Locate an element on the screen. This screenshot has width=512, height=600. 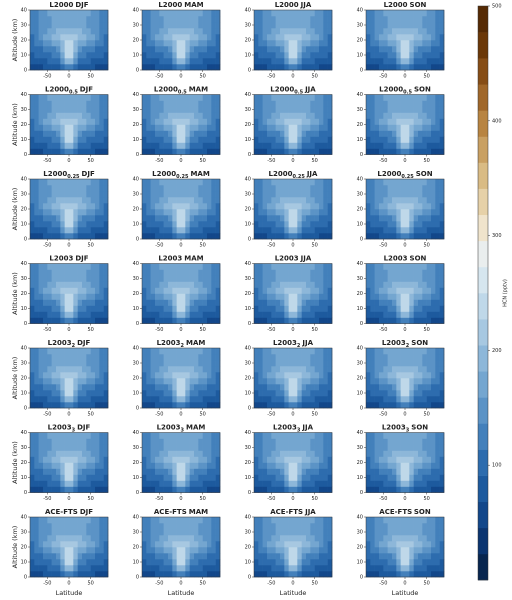
y-tick-label: 0 is located at coordinates (137, 409).